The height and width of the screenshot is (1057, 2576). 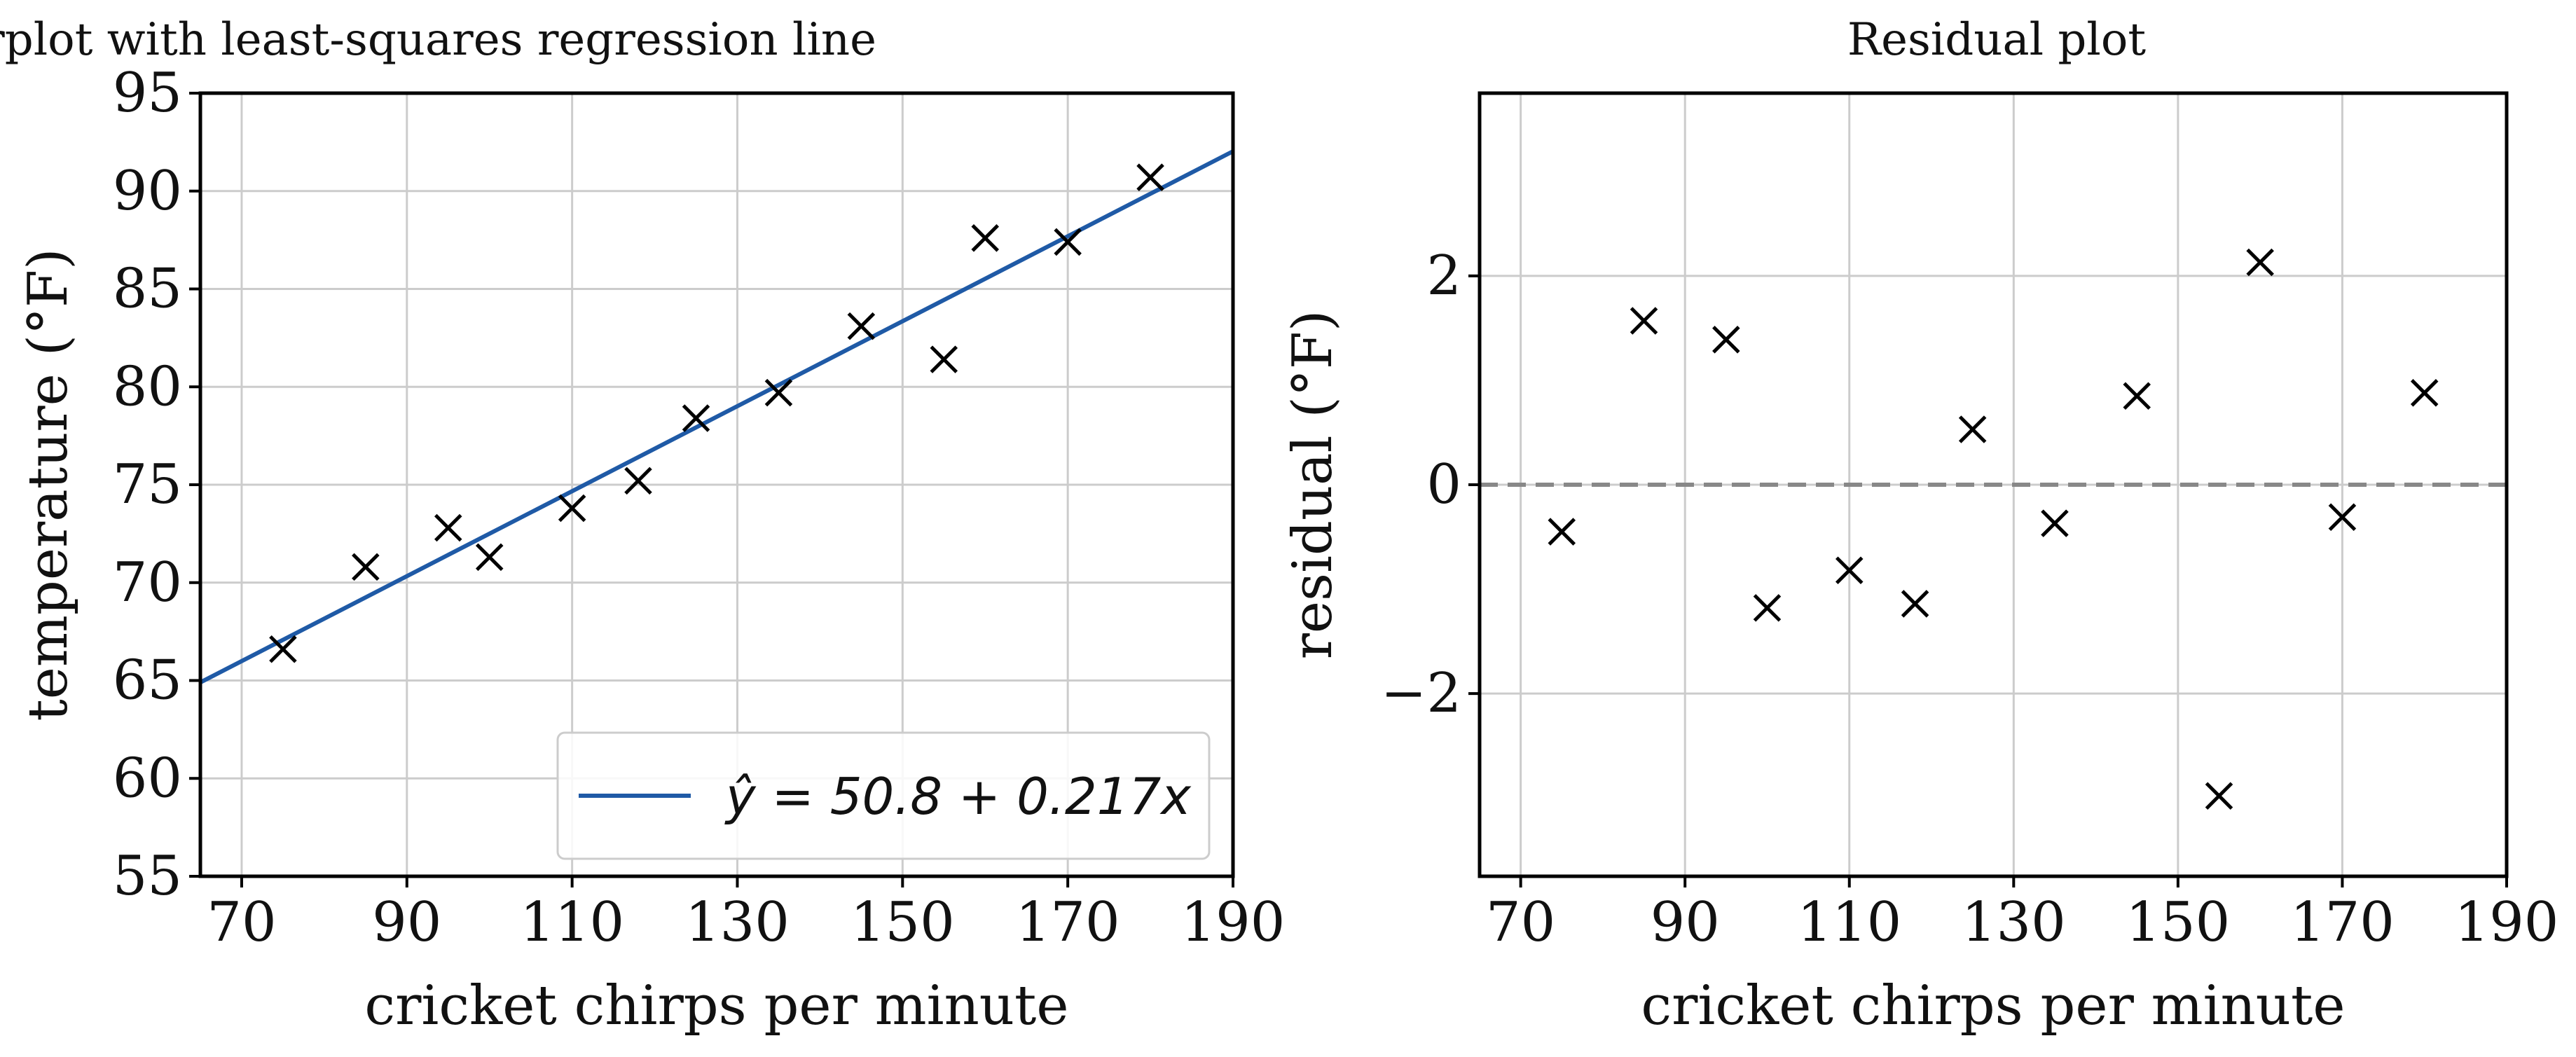 I want to click on y-tick-label: 95, so click(x=147, y=93).